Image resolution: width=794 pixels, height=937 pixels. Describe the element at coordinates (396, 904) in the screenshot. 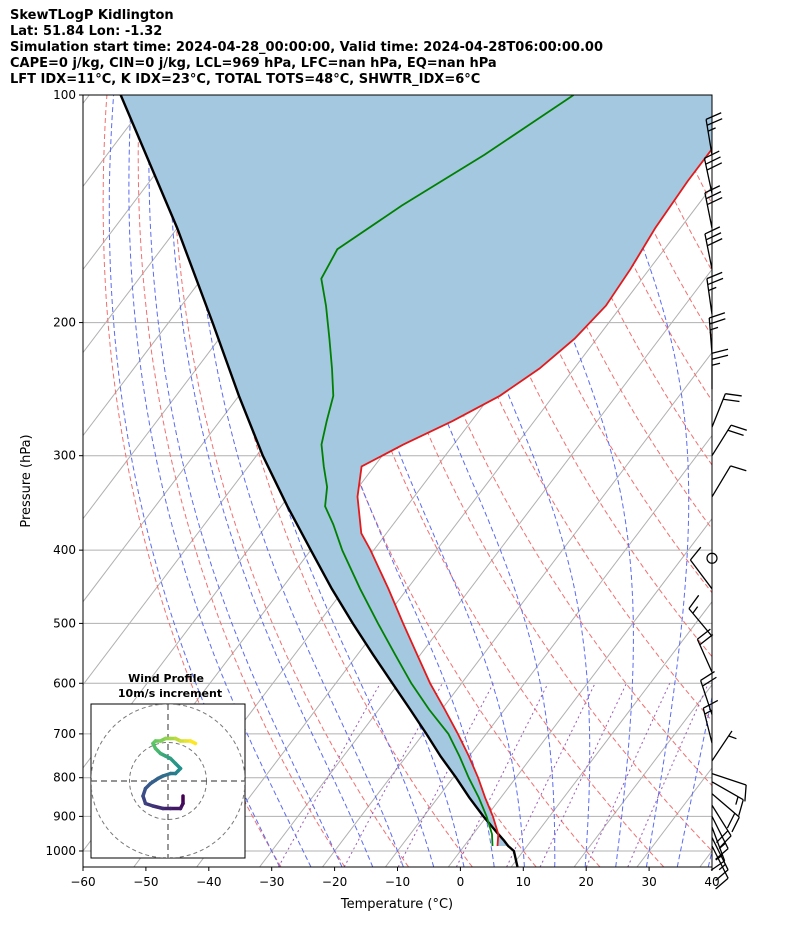

I see `x-axis-label: Temperature (°C)` at that location.